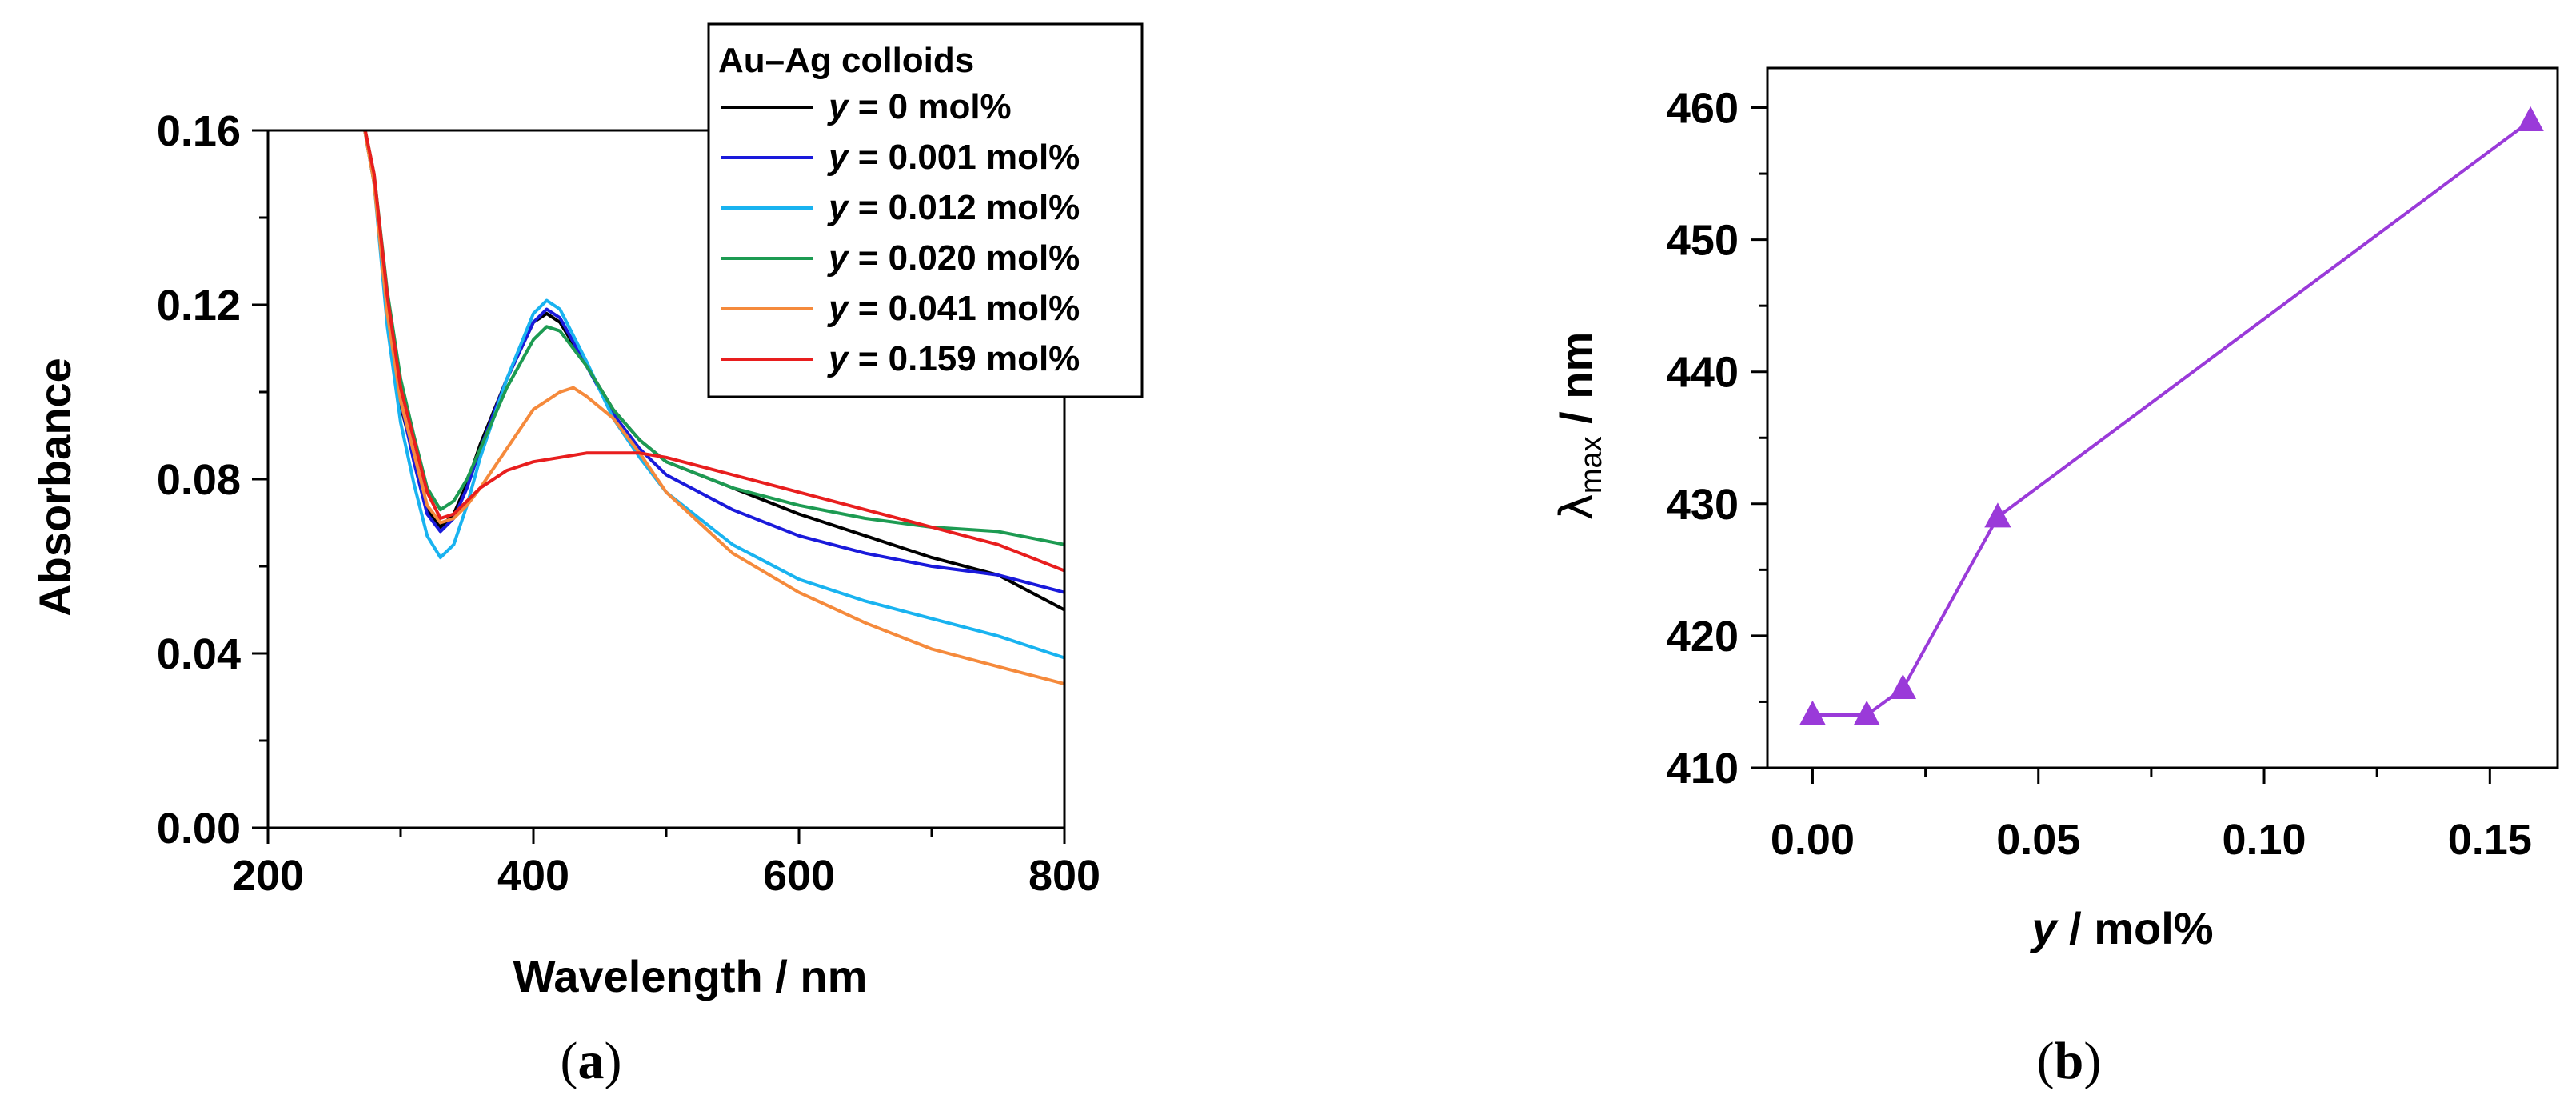  Describe the element at coordinates (533, 876) in the screenshot. I see `x-tick-label-a: 400` at that location.